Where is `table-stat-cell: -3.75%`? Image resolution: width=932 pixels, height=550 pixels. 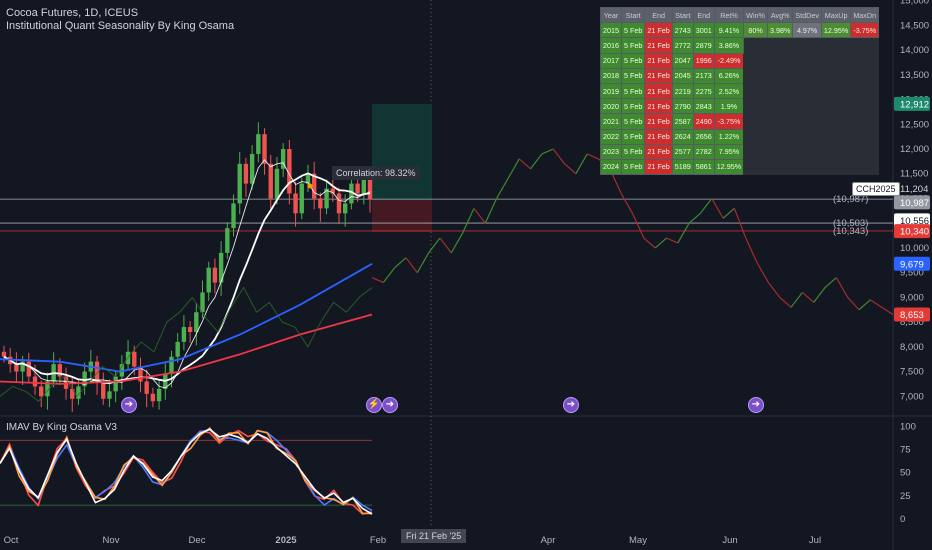
table-stat-cell: -3.75% is located at coordinates (865, 30).